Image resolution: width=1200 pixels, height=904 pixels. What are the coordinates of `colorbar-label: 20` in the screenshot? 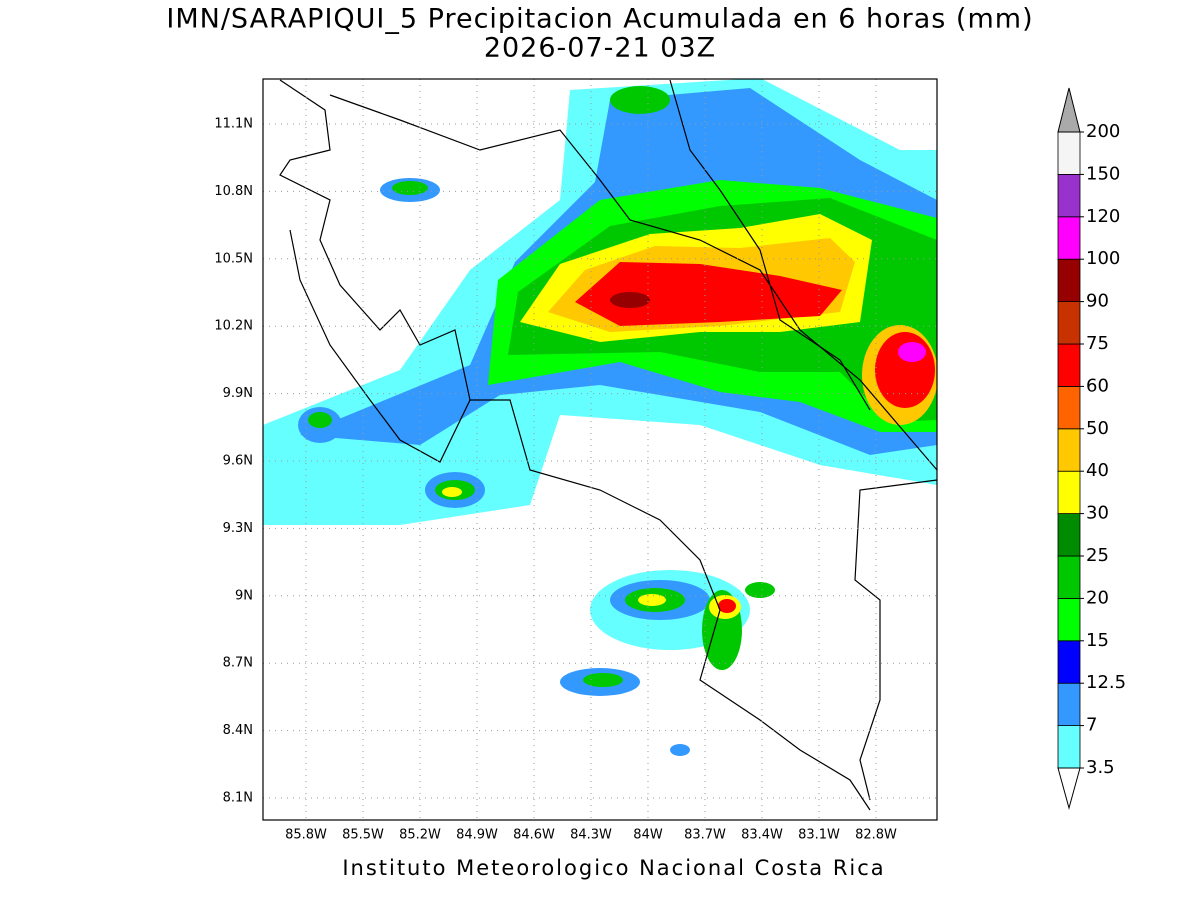 It's located at (1097, 597).